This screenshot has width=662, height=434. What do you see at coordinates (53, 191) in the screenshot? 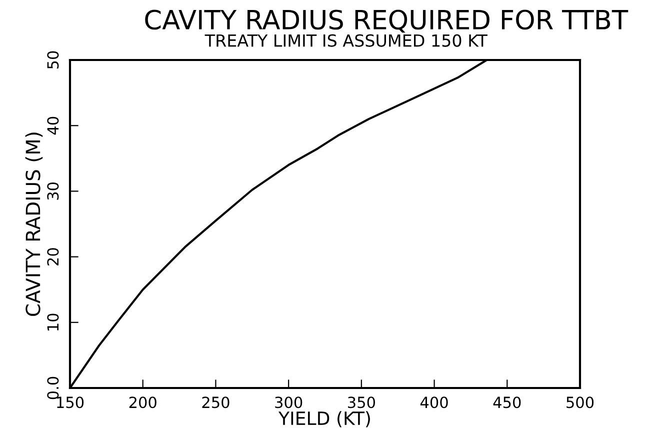
I see `y-tick-label: 30` at bounding box center [53, 191].